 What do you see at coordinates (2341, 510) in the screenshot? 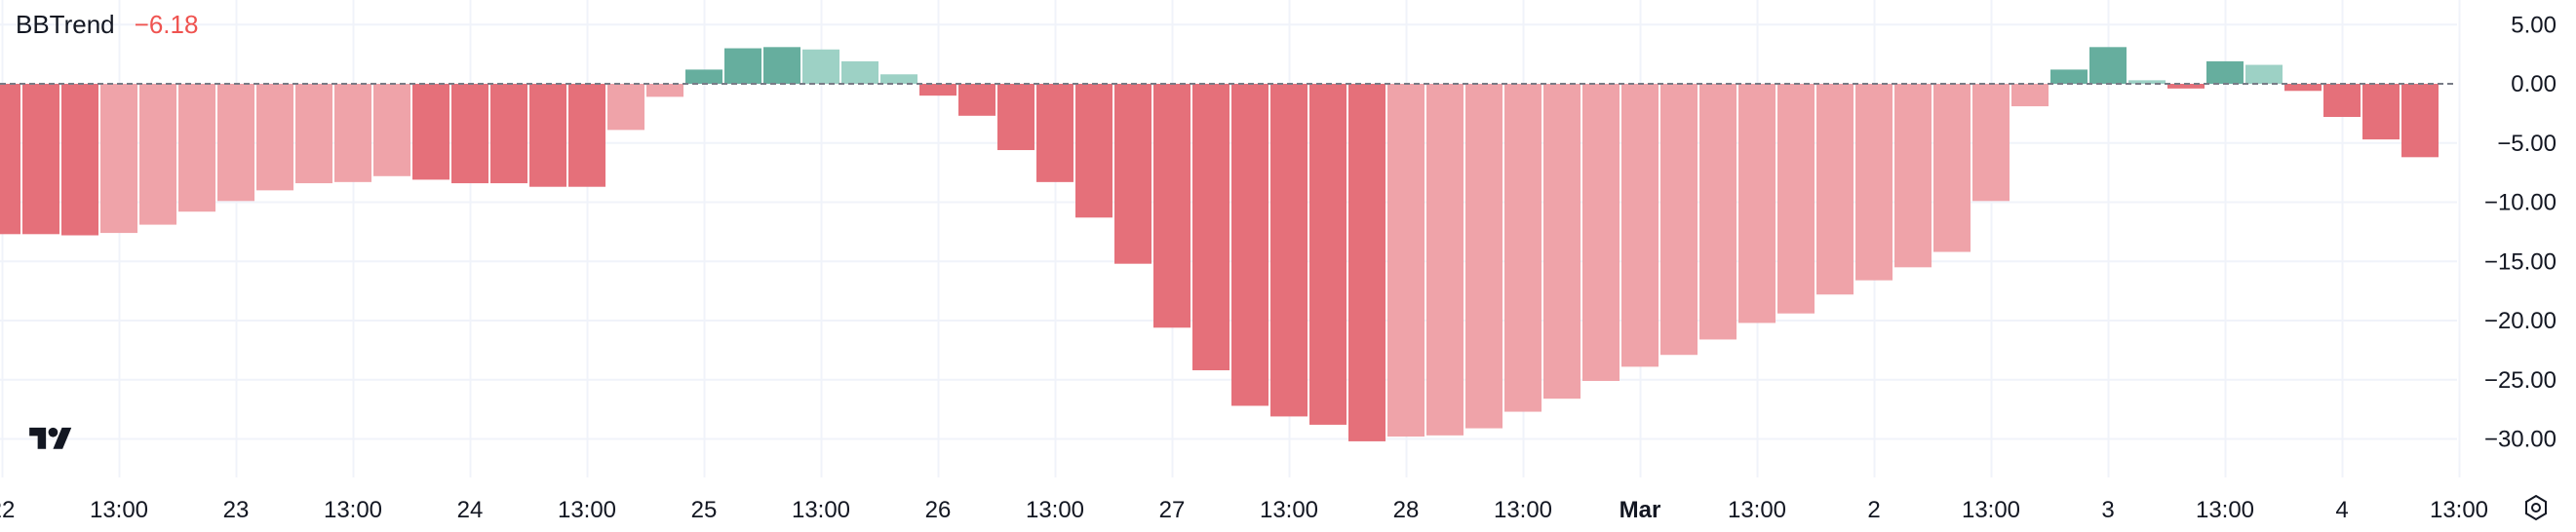
I see `x-tick-label: 4` at bounding box center [2341, 510].